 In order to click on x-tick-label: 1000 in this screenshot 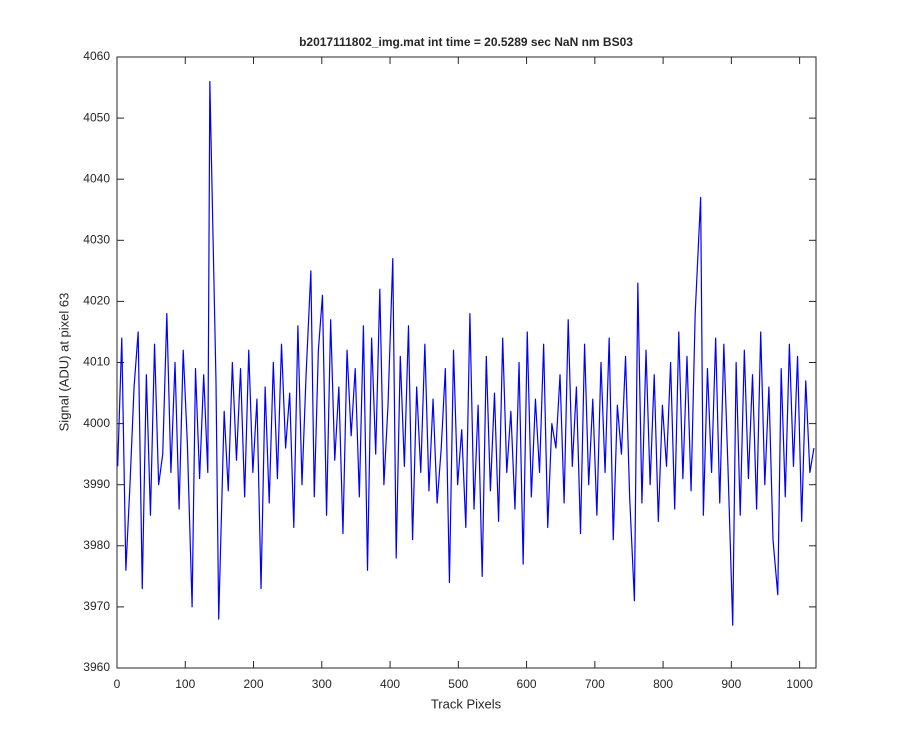, I will do `click(799, 684)`.